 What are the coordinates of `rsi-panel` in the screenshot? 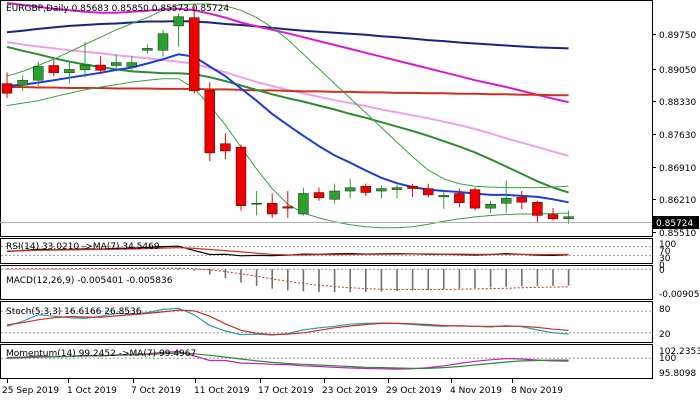 It's located at (326, 251).